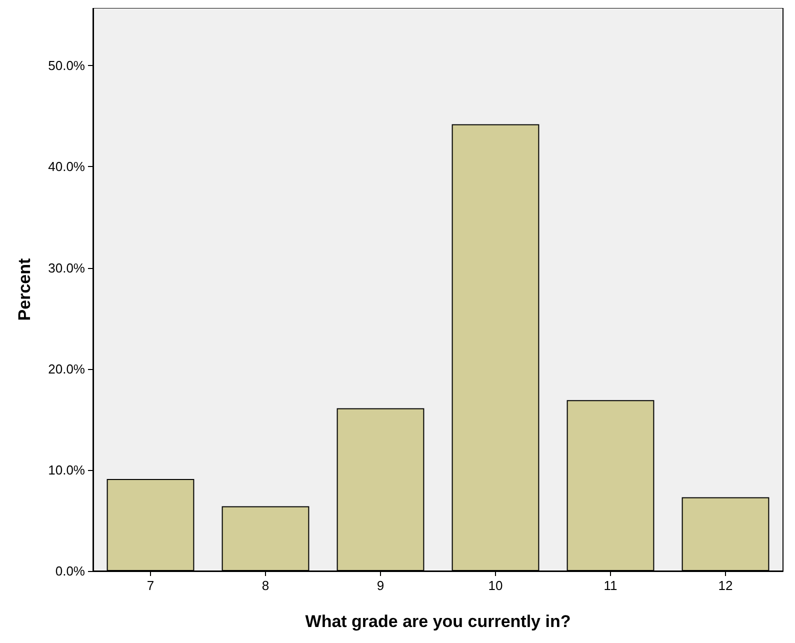 This screenshot has width=795, height=643. Describe the element at coordinates (150, 585) in the screenshot. I see `x-tick-label: 7` at that location.